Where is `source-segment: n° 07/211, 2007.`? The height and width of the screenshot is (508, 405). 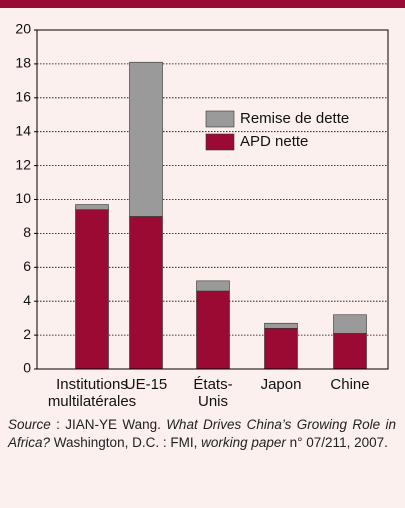
source-segment: n° 07/211, 2007. is located at coordinates (336, 442).